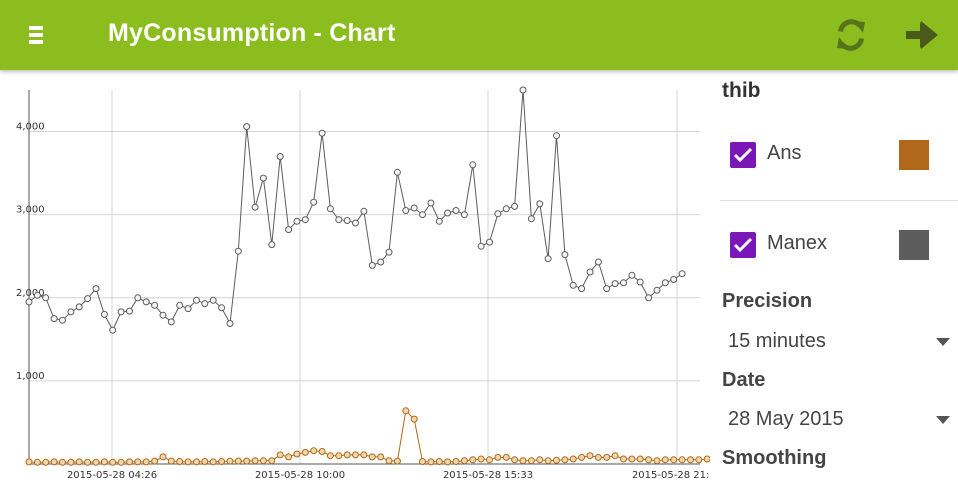 The width and height of the screenshot is (958, 499). I want to click on precision-value: 15 minutes, so click(777, 341).